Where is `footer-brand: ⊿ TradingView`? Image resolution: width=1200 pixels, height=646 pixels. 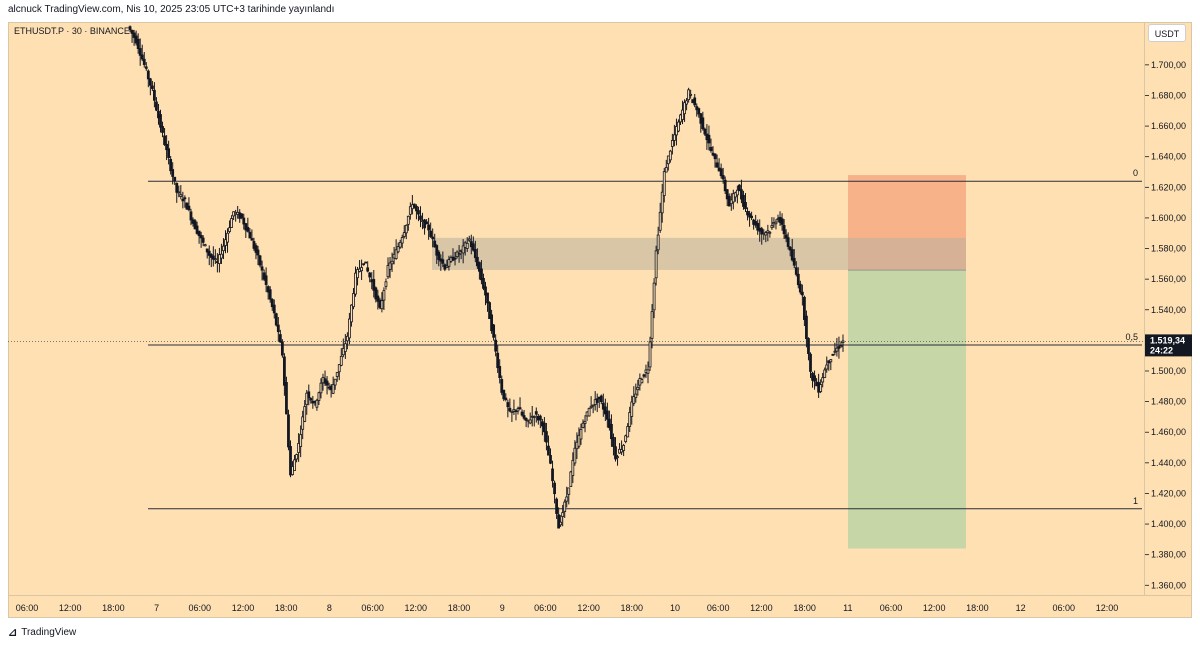
footer-brand: ⊿ TradingView is located at coordinates (42, 632).